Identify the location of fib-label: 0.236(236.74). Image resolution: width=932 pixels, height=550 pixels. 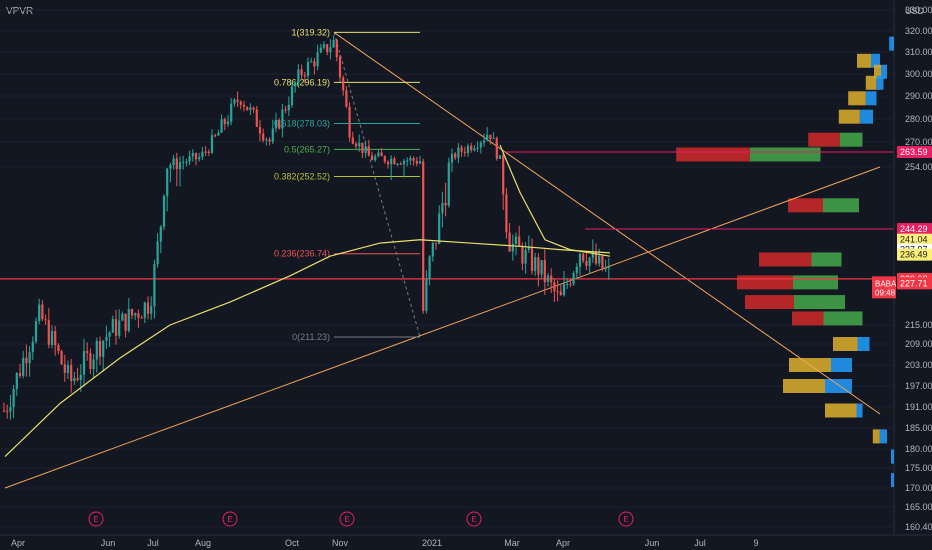
(302, 254).